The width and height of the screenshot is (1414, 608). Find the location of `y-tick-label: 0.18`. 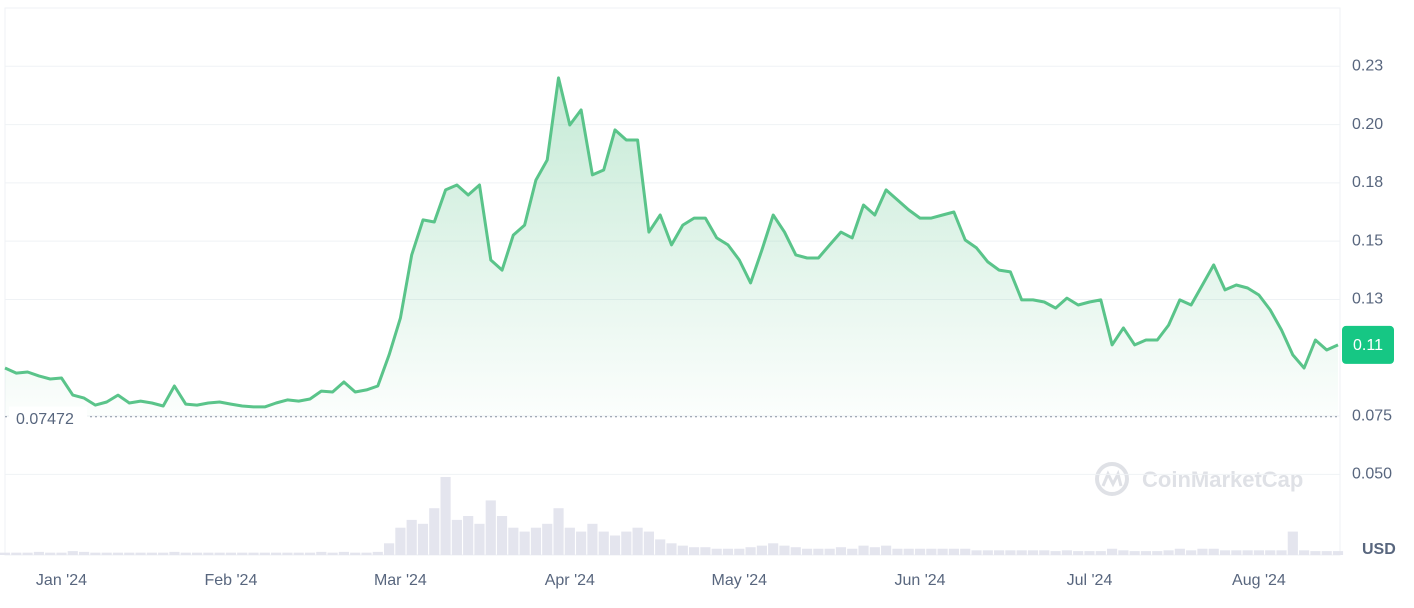

y-tick-label: 0.18 is located at coordinates (1367, 182).